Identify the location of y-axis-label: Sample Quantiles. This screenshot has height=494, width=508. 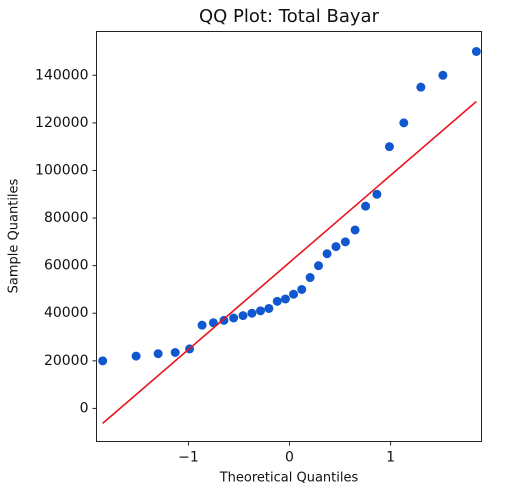
(14, 235).